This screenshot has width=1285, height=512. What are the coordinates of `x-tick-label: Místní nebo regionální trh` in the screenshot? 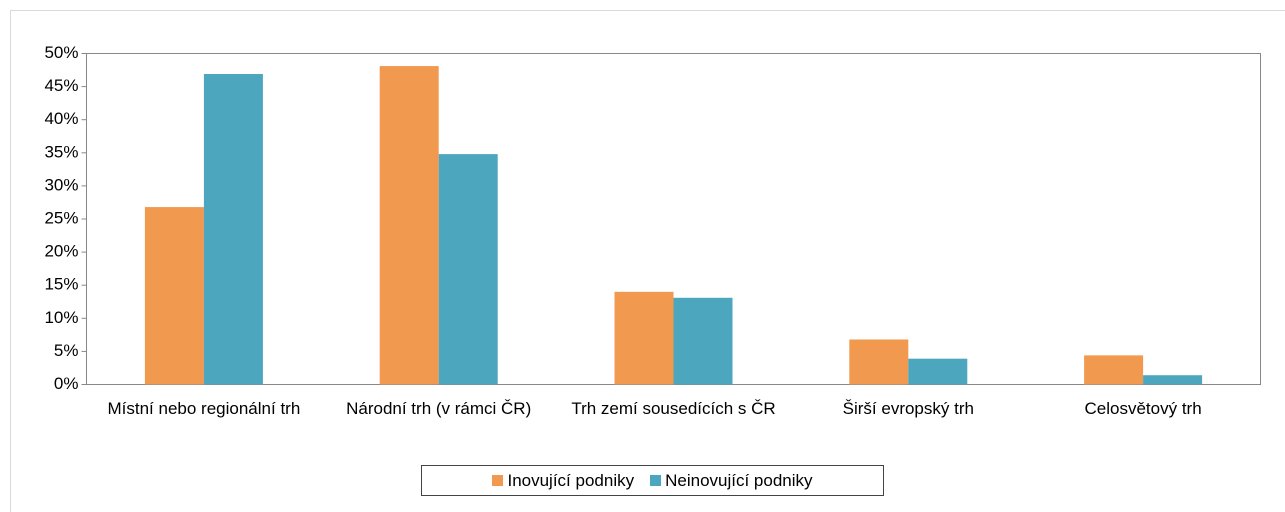 It's located at (204, 408).